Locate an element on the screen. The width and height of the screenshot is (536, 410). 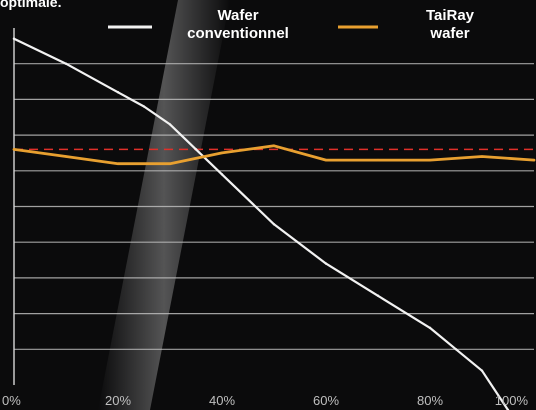
x-tick-label-2: 40% is located at coordinates (222, 400).